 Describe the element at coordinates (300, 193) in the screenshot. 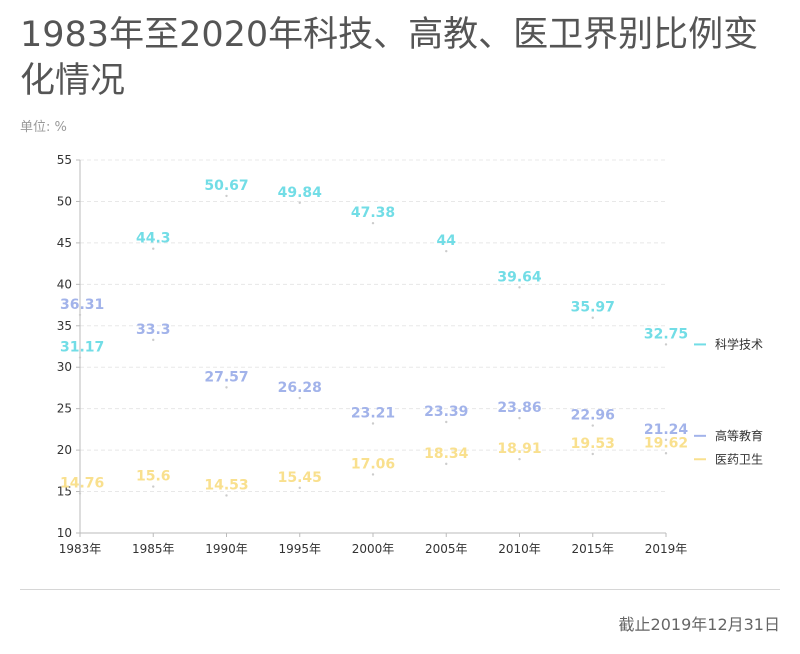

I see `data-label: 49.84` at that location.